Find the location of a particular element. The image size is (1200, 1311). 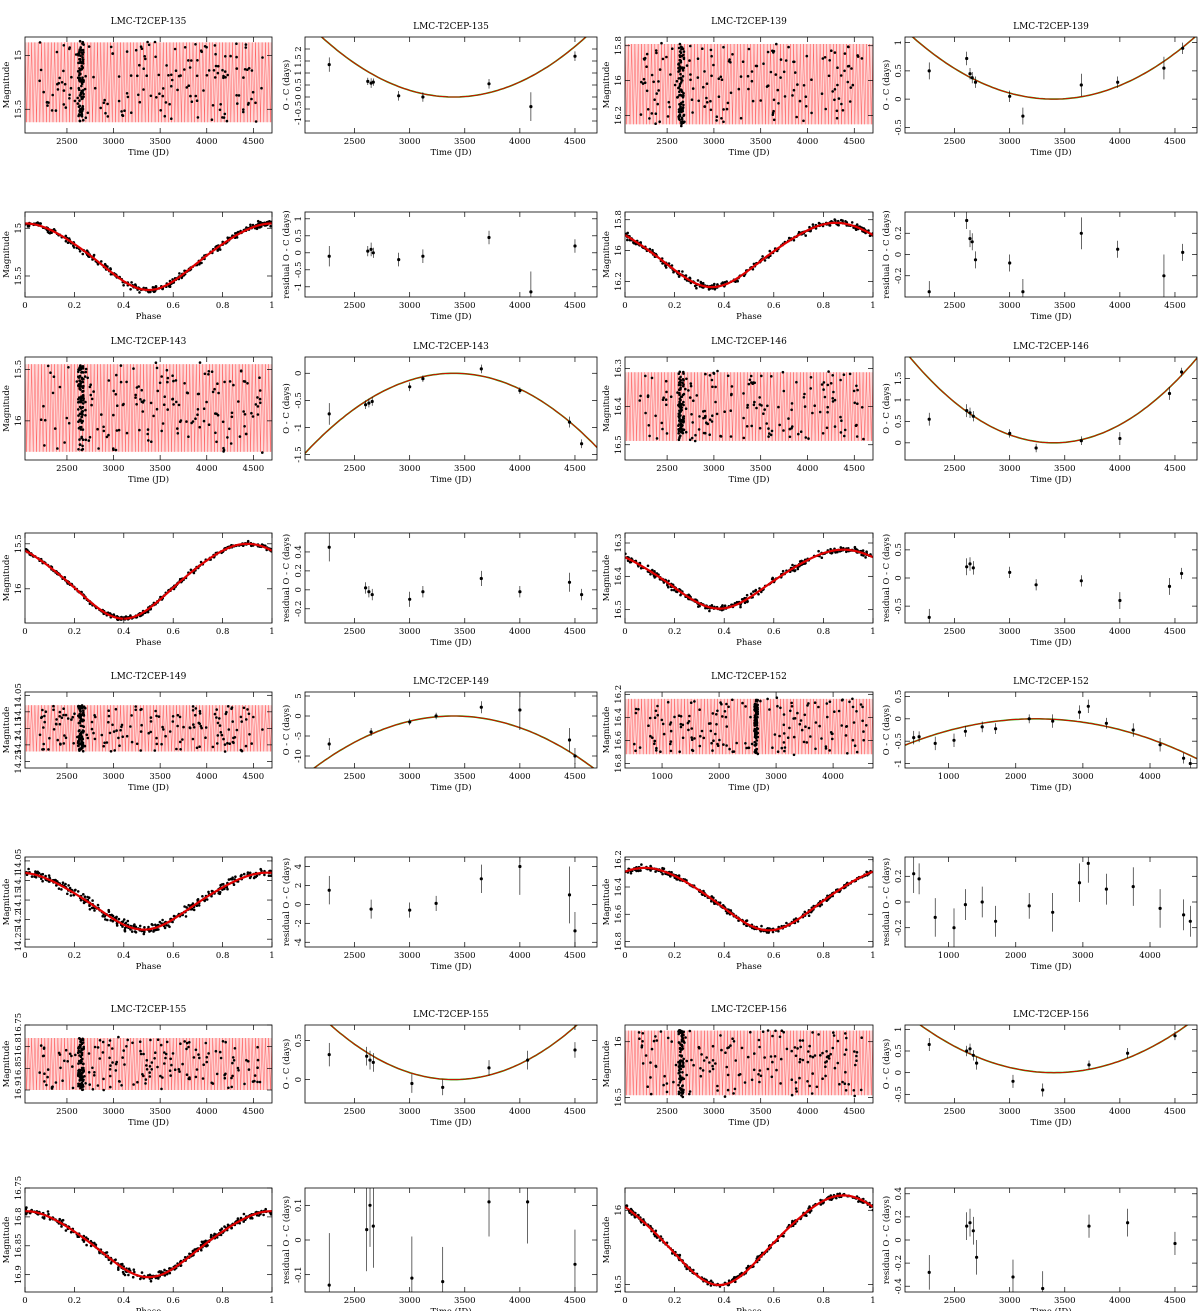

plot-area is located at coordinates (749, 254).